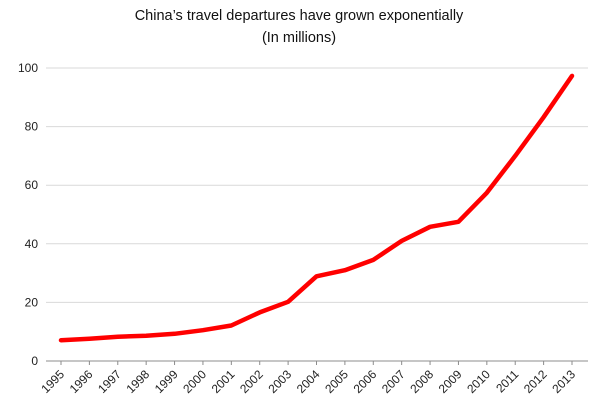 Image resolution: width=598 pixels, height=409 pixels. Describe the element at coordinates (81, 381) in the screenshot. I see `x-tick-label: 1996` at that location.